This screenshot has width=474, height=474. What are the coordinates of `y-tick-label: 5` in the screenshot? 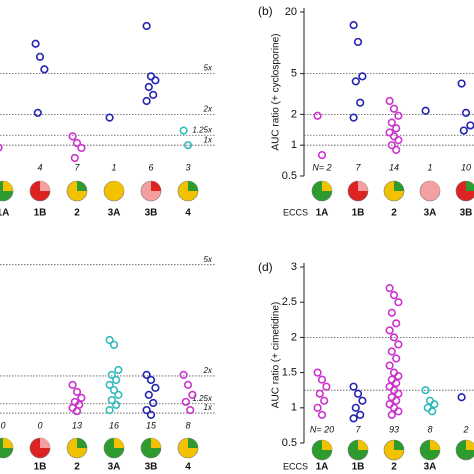 It's located at (294, 74).